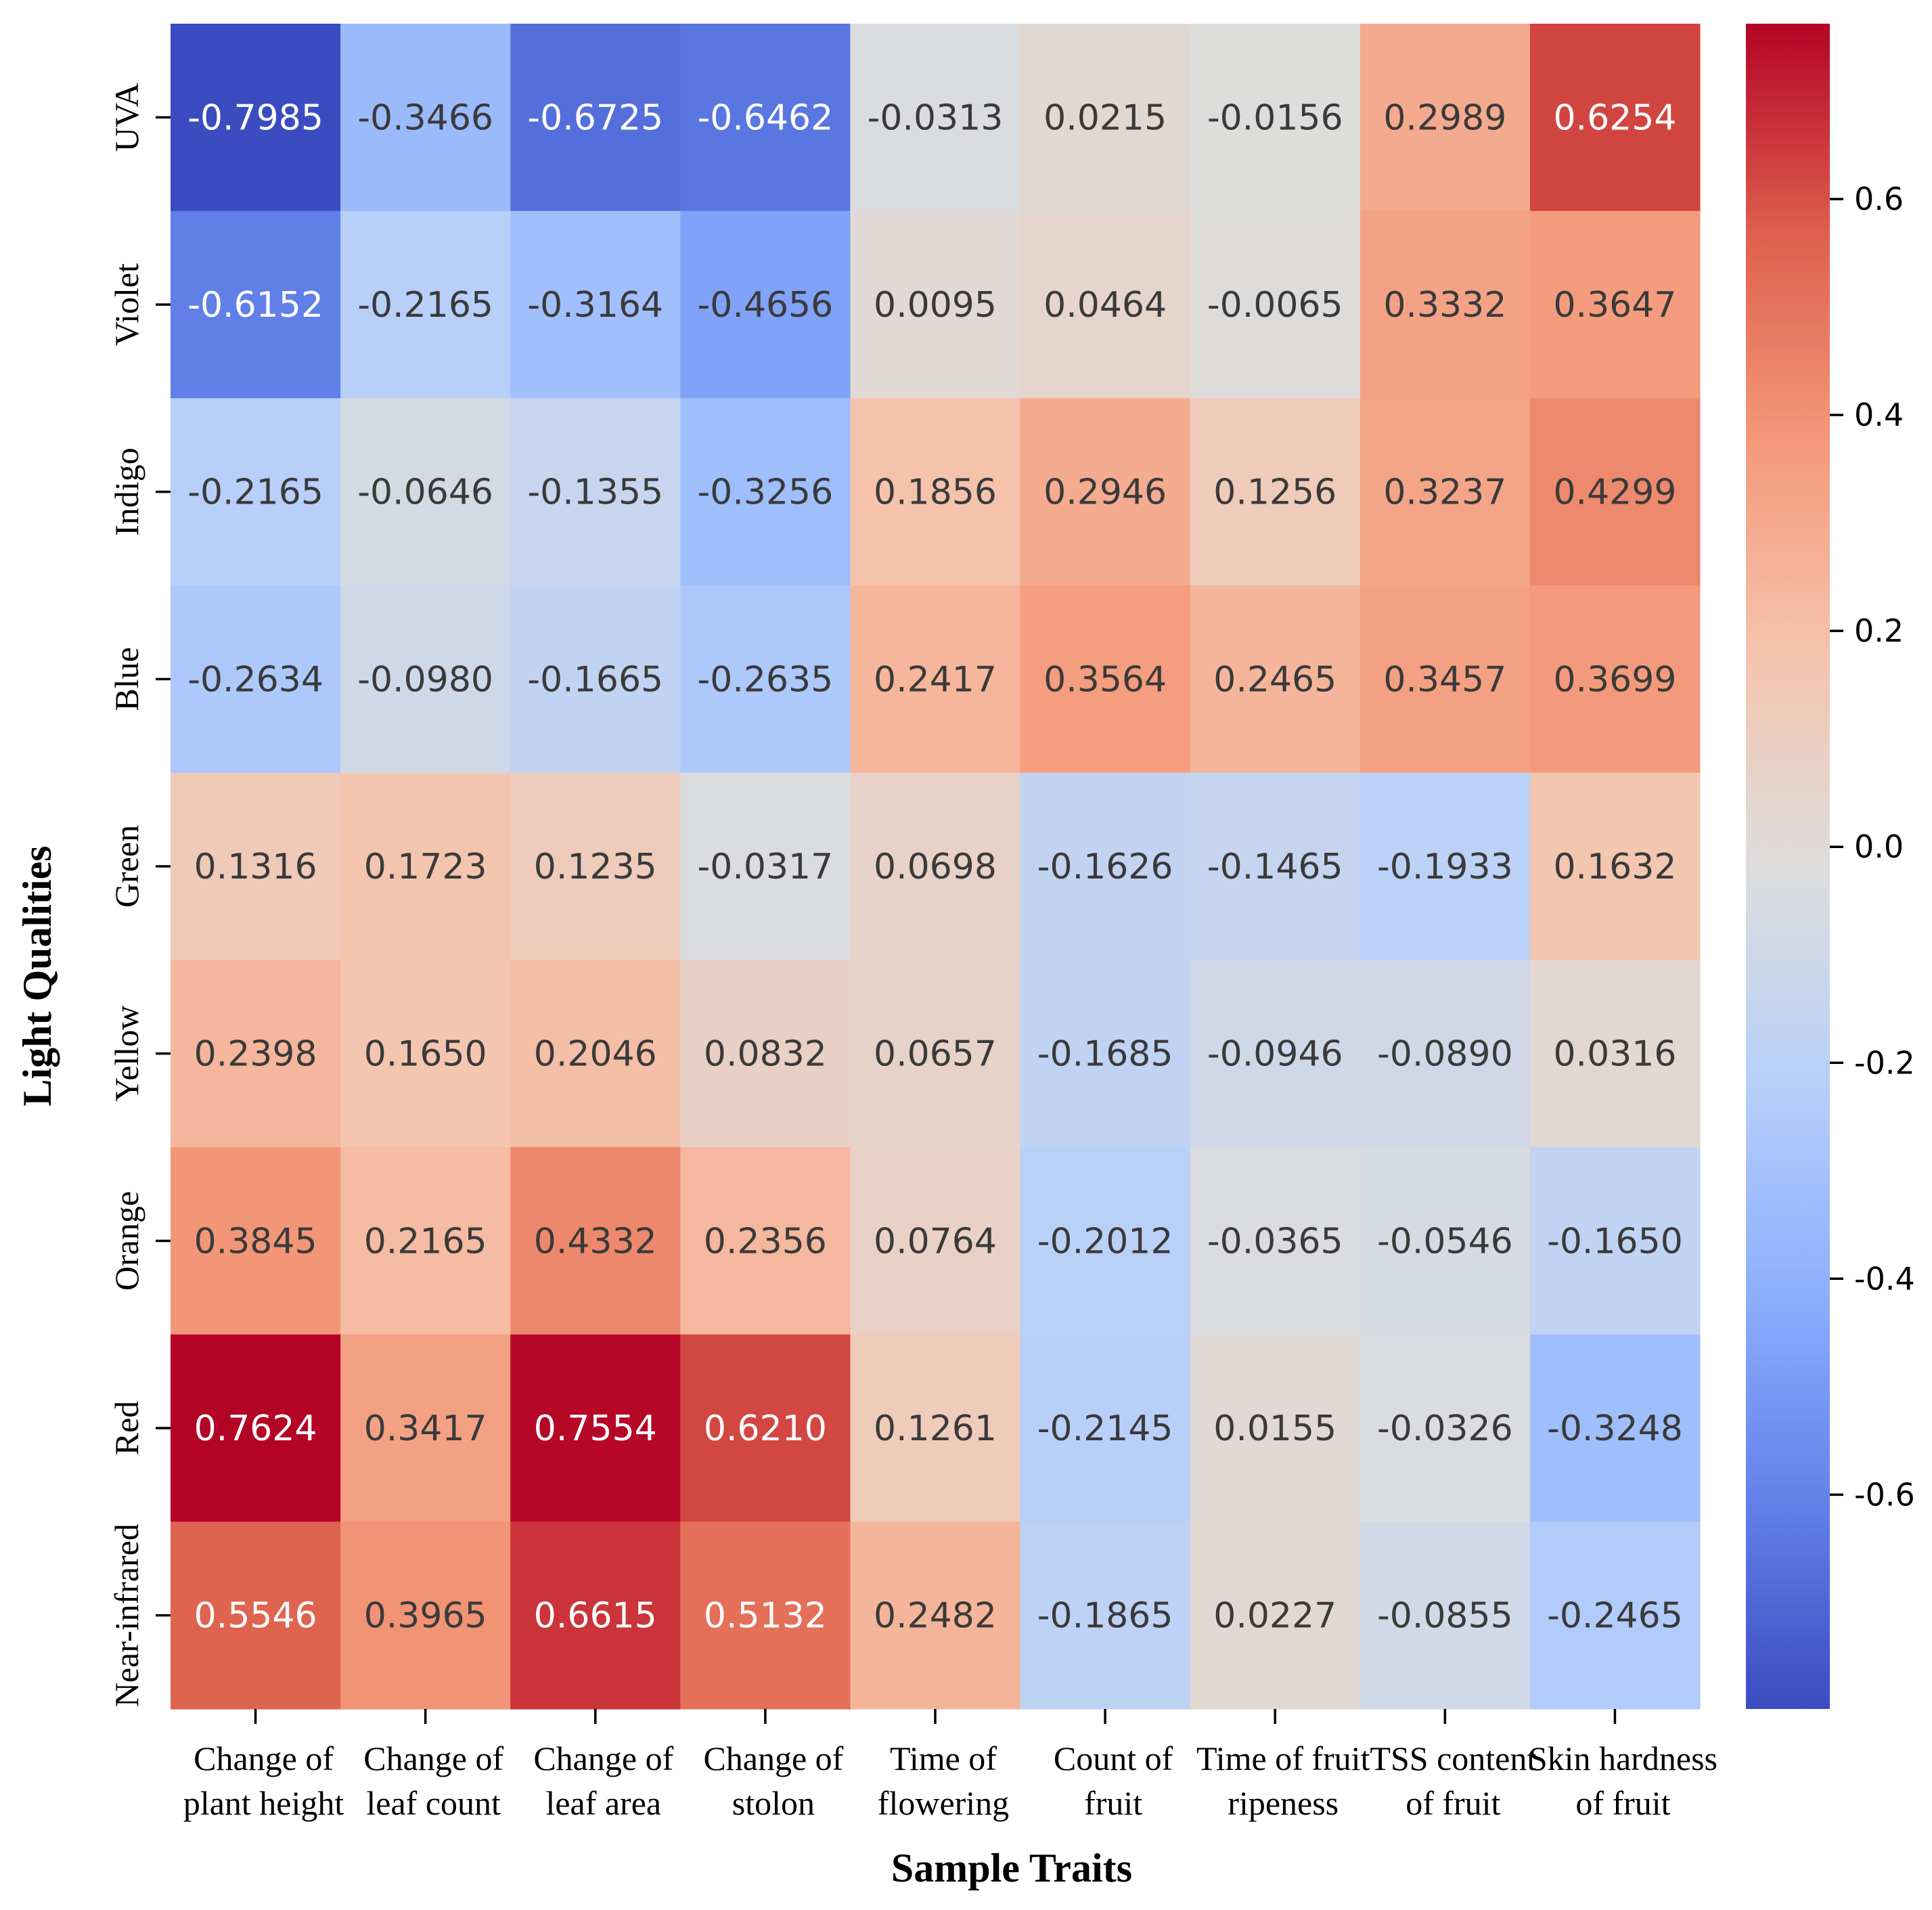 This screenshot has width=1932, height=1910. What do you see at coordinates (935, 1428) in the screenshot?
I see `heatmap-cell-label: 0.1261` at bounding box center [935, 1428].